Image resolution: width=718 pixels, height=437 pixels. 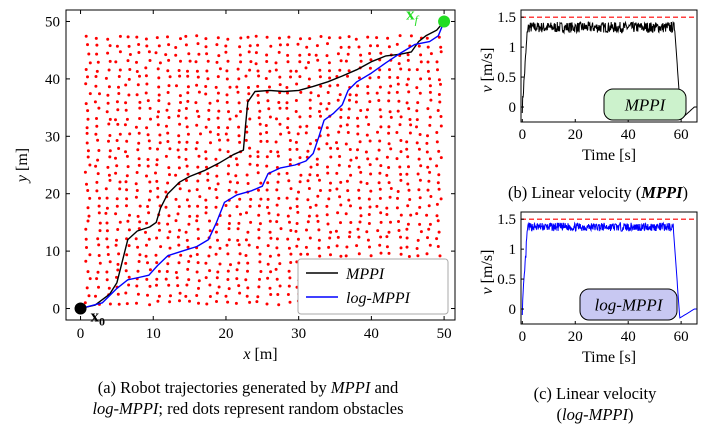 I want to click on y-tick-label: 20, so click(x=52, y=195).